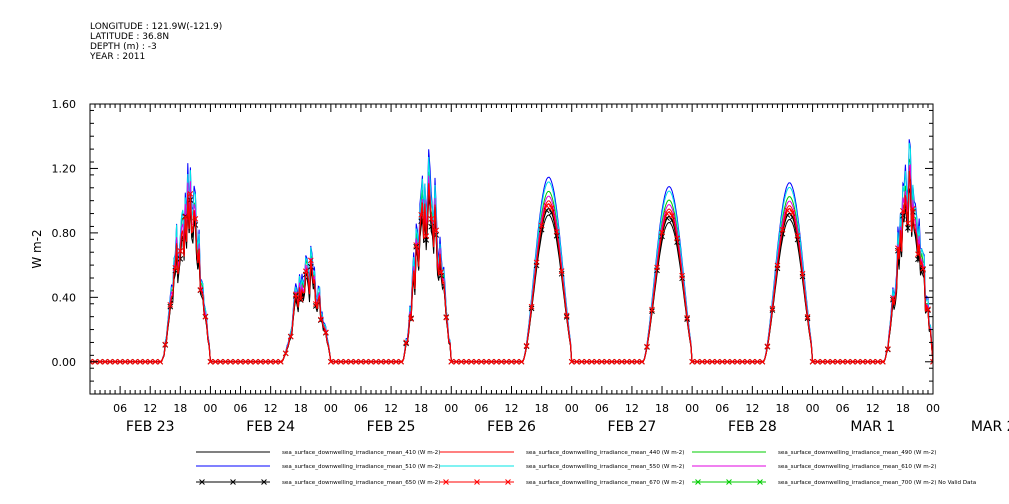  Describe the element at coordinates (37, 248) in the screenshot. I see `y-axis-label: W m-2` at that location.